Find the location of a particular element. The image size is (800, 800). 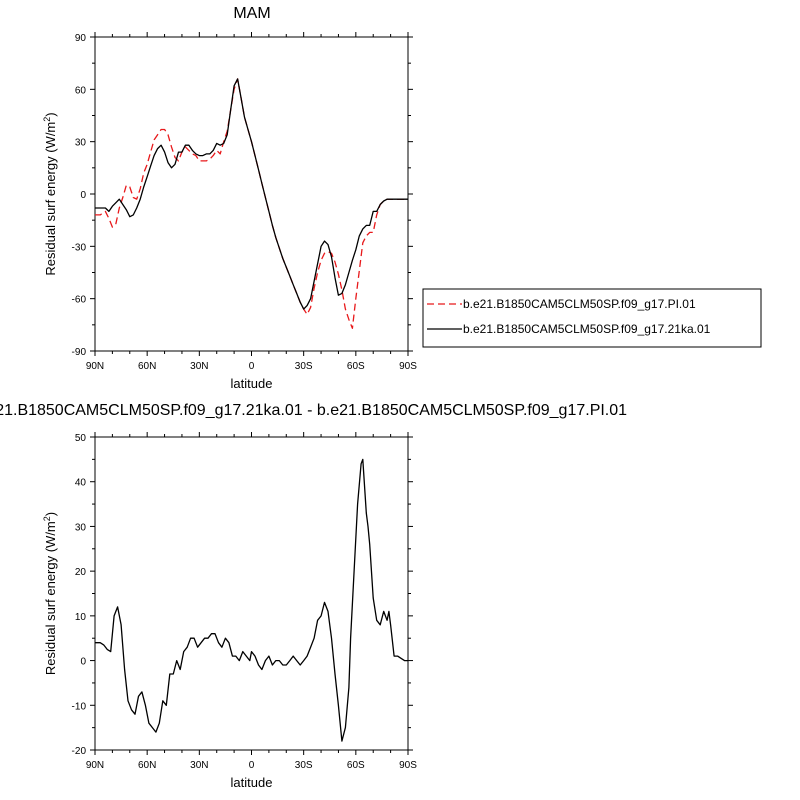

y-tick-label: -30 is located at coordinates (79, 247).